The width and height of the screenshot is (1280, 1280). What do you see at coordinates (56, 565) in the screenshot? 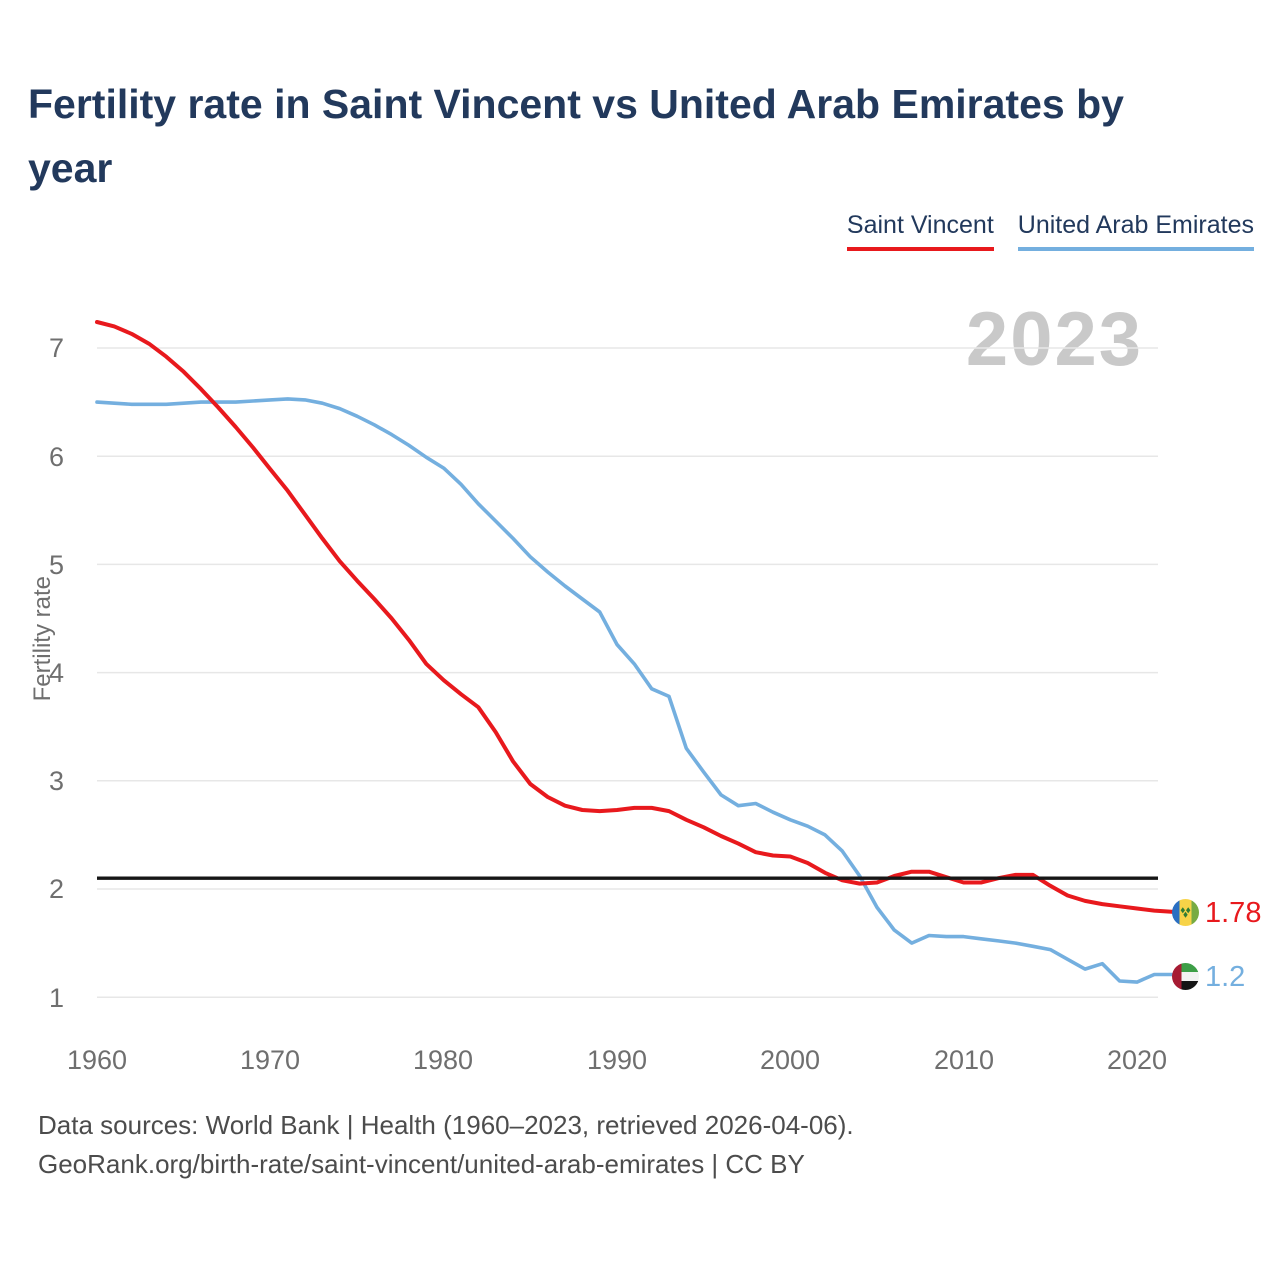
I see `y-tick-label: 5` at bounding box center [56, 565].